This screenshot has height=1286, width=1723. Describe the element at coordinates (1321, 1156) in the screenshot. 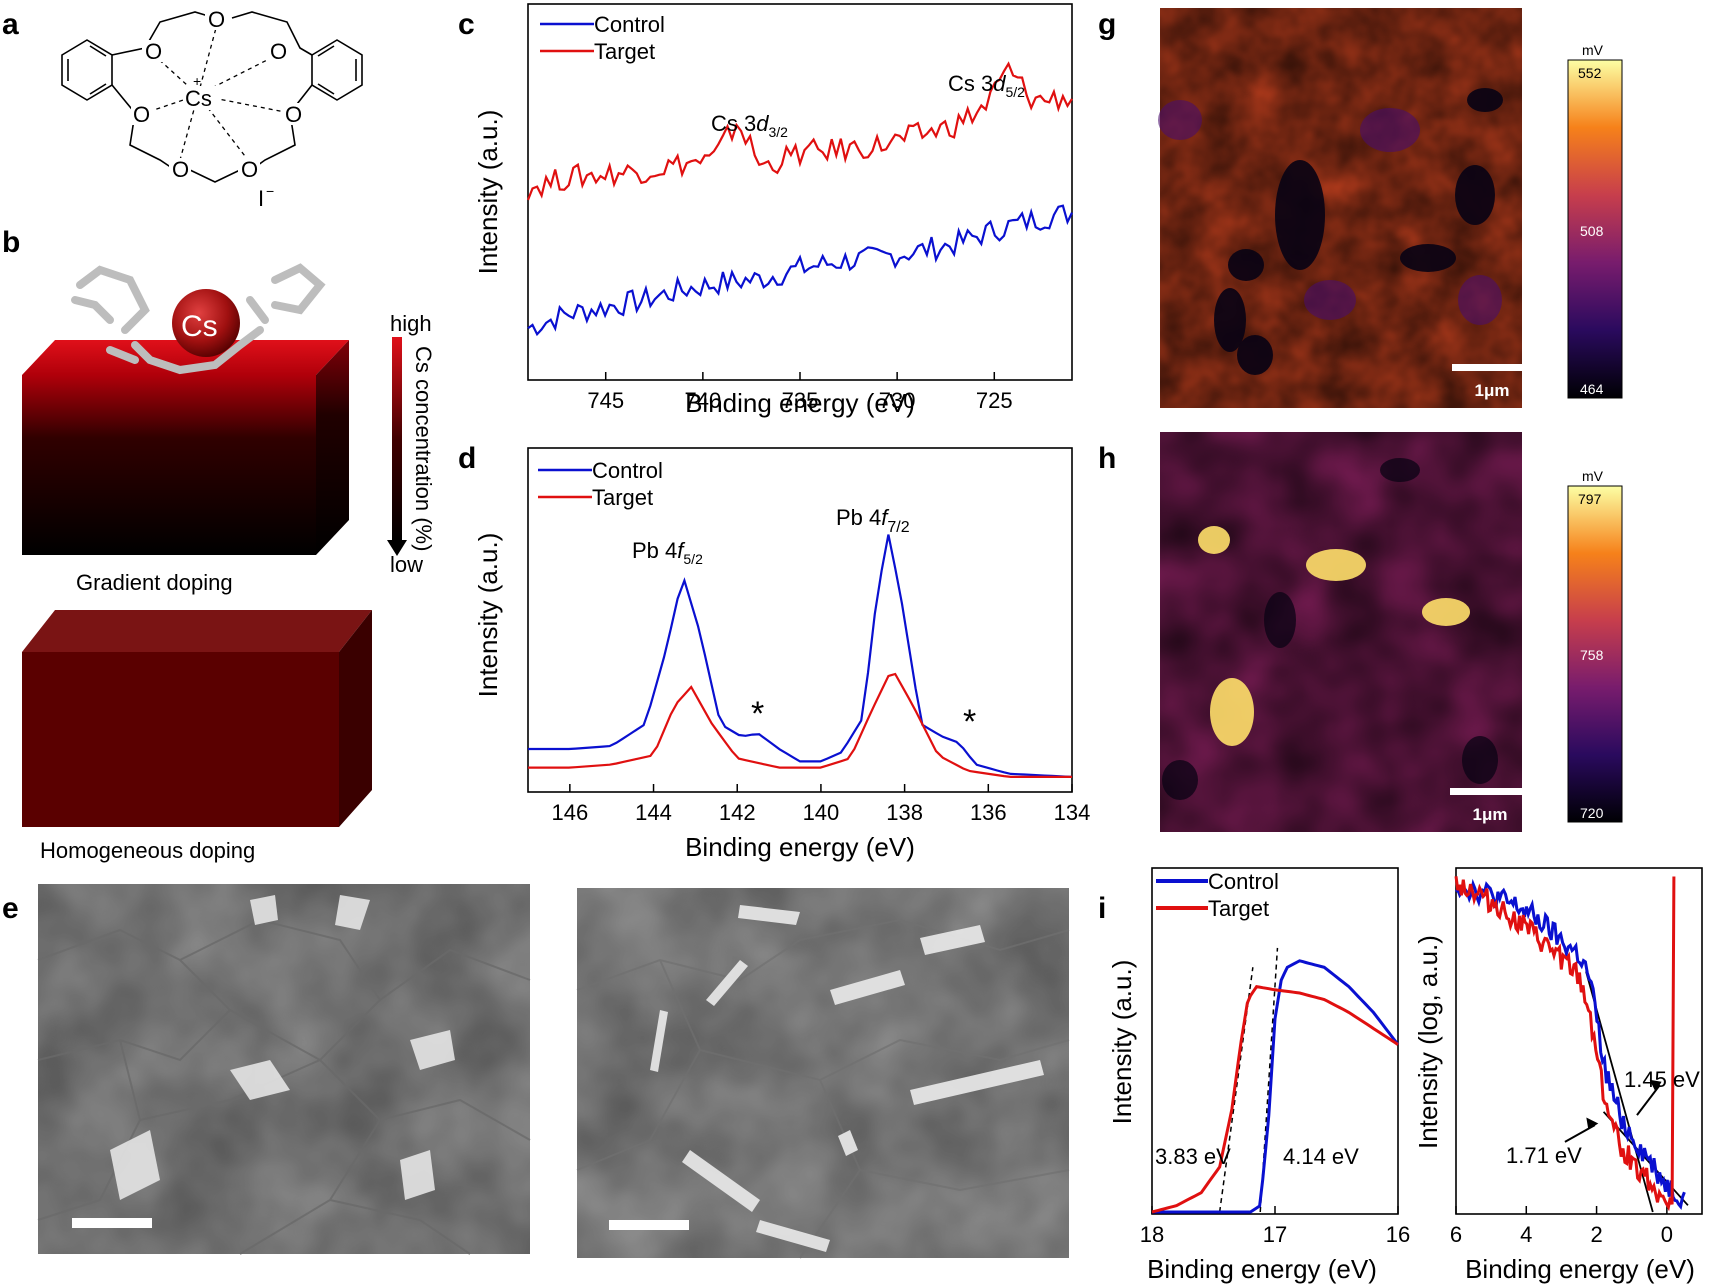

I see `chart-i-left-annotation-414: 4.14 eV` at that location.